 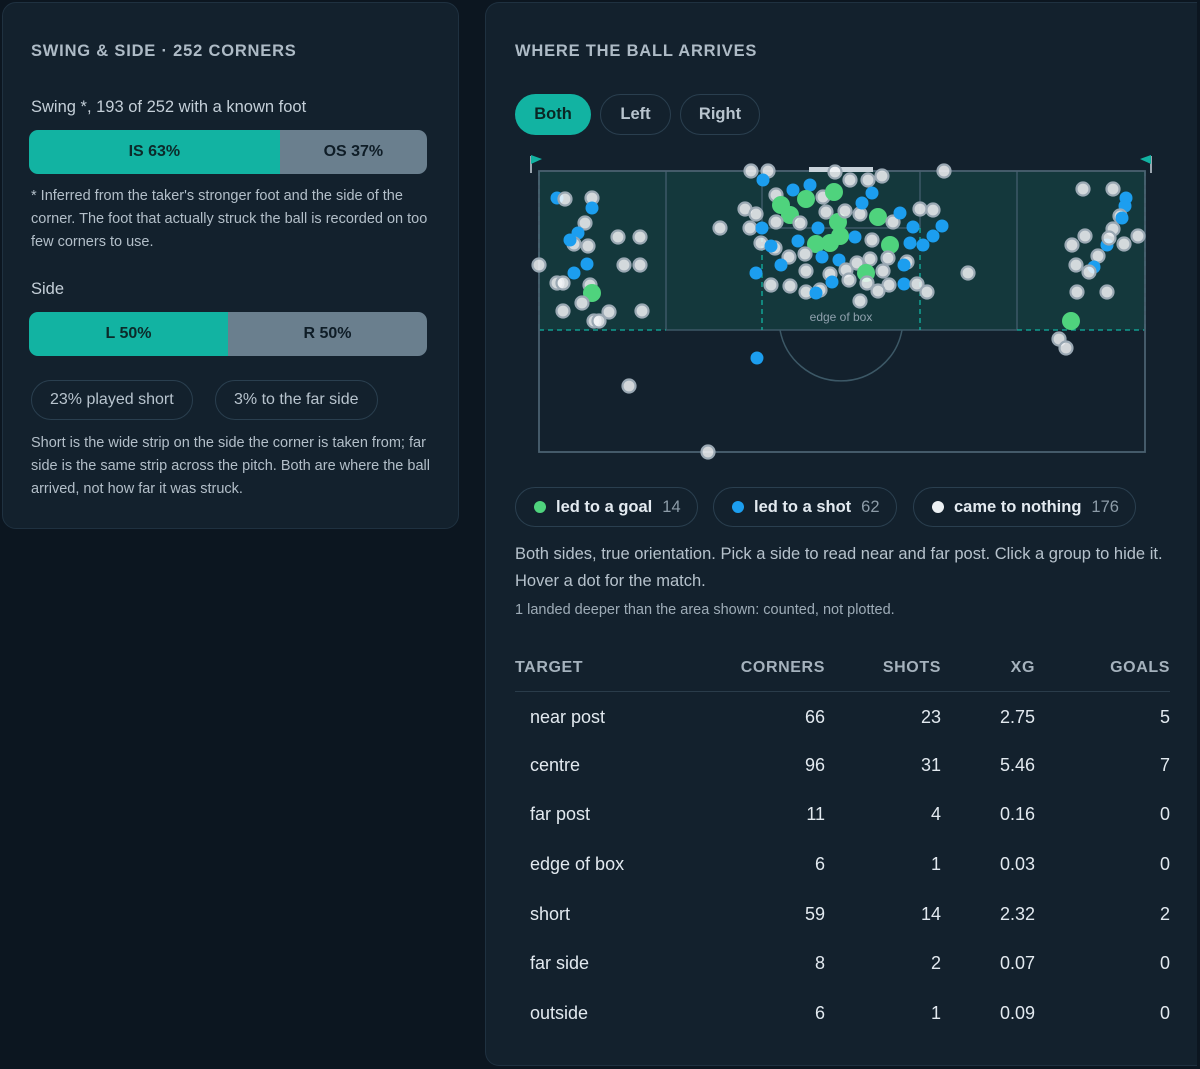 I want to click on tab-left: Left, so click(x=635, y=114).